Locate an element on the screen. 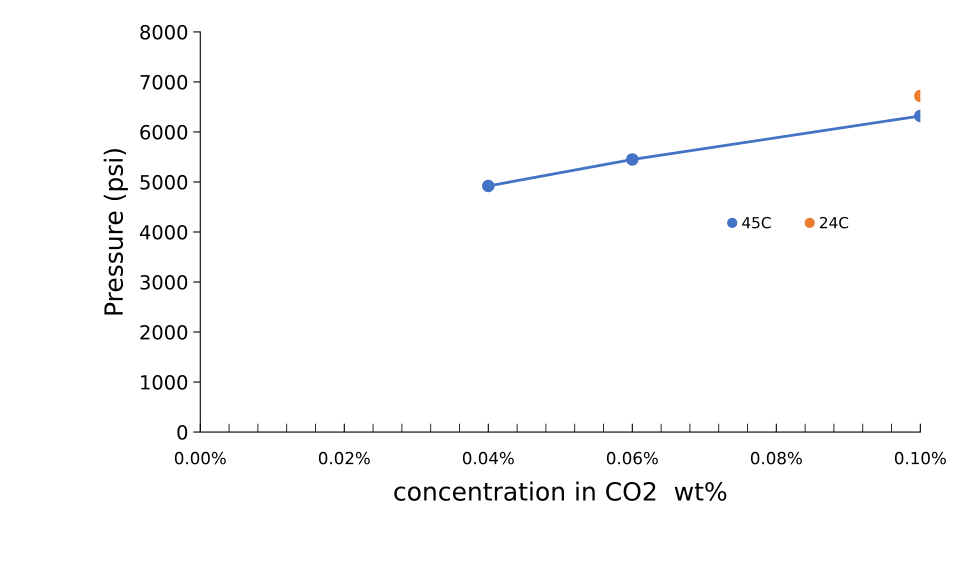 This screenshot has height=570, width=977. y-tick-label: 7000 is located at coordinates (164, 82).